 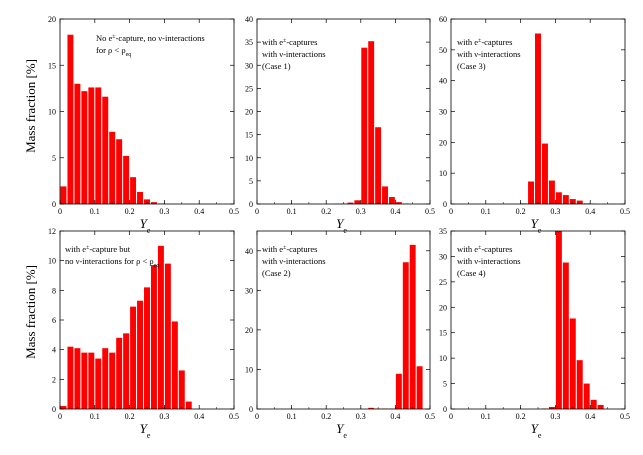 What do you see at coordinates (471, 273) in the screenshot?
I see `svg-text: (Case 4)` at bounding box center [471, 273].